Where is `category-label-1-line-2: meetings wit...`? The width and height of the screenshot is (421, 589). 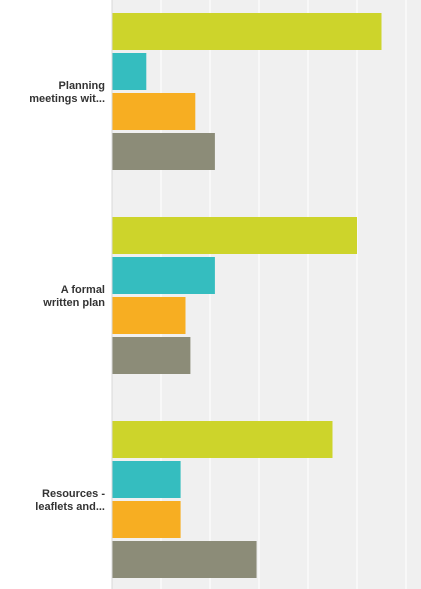
category-label-1-line-2: meetings wit... is located at coordinates (67, 99).